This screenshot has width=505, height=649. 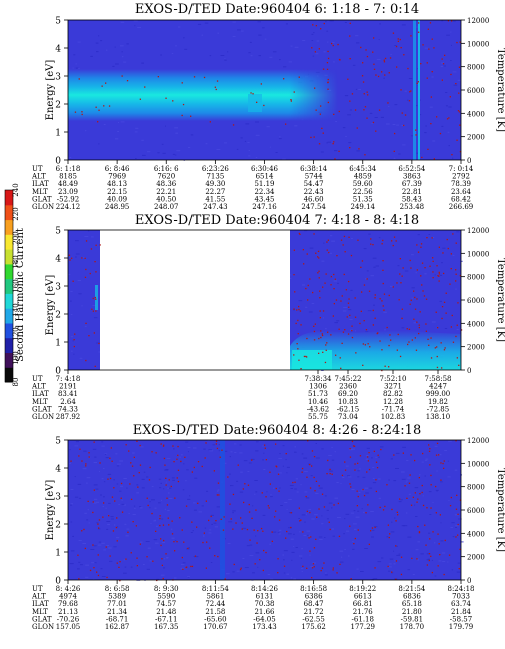 What do you see at coordinates (16, 333) in the screenshot?
I see `colorbar-tick-label: 120` at bounding box center [16, 333].